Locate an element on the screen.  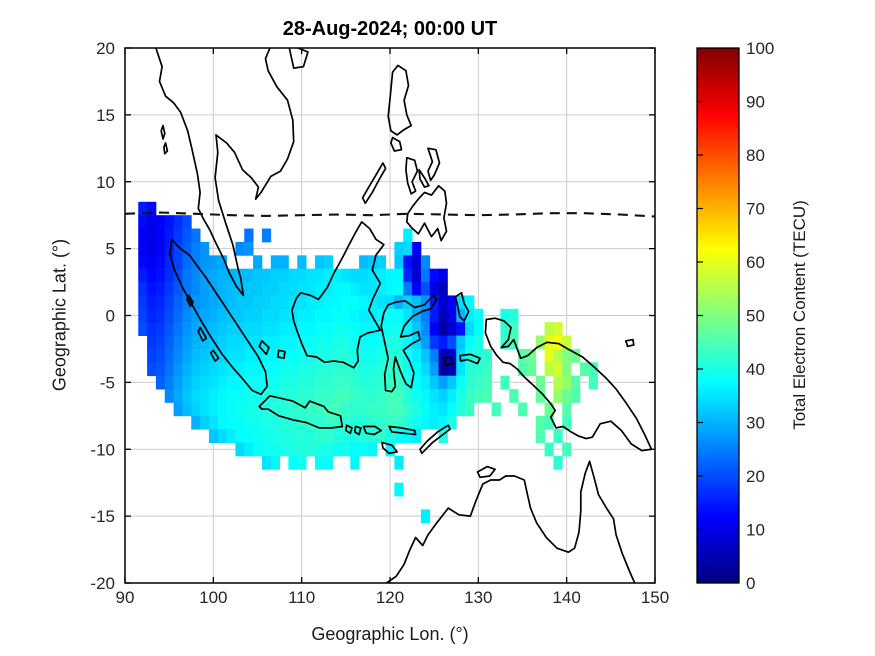
coastline-flores is located at coordinates (402, 430).